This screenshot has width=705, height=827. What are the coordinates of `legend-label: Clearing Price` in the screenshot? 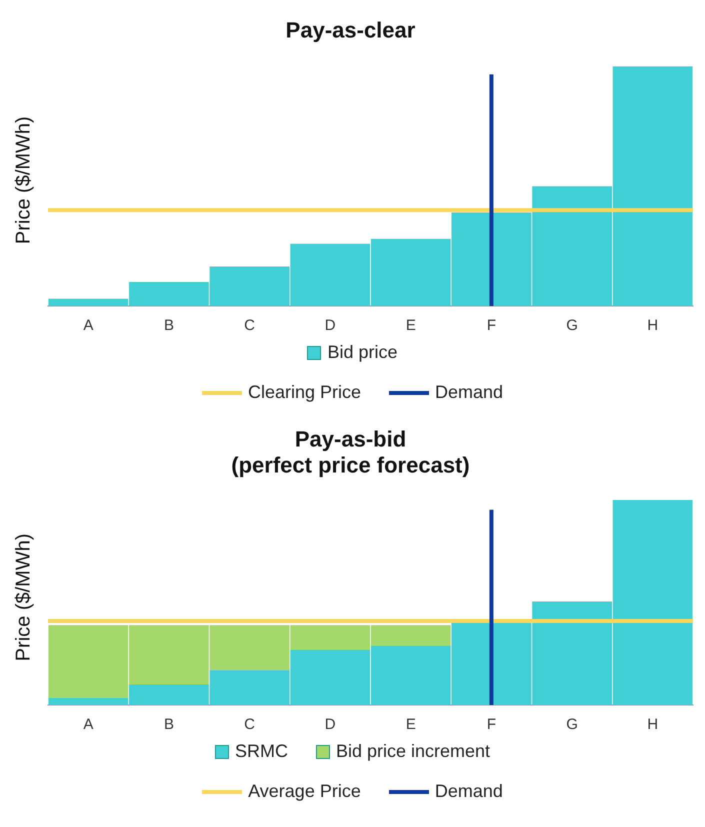 It's located at (304, 392).